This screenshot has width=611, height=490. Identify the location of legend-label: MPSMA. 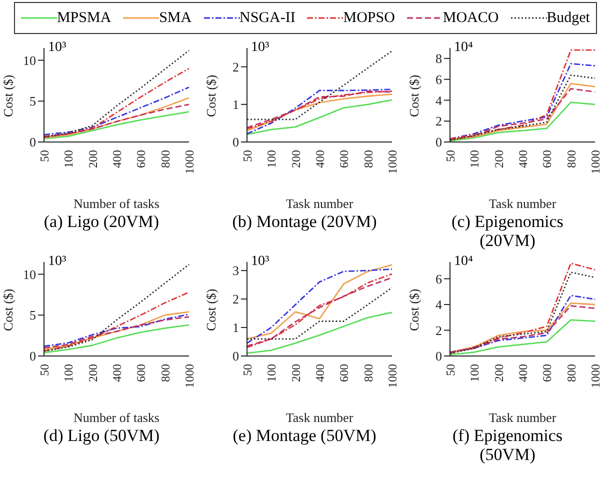
(84, 18).